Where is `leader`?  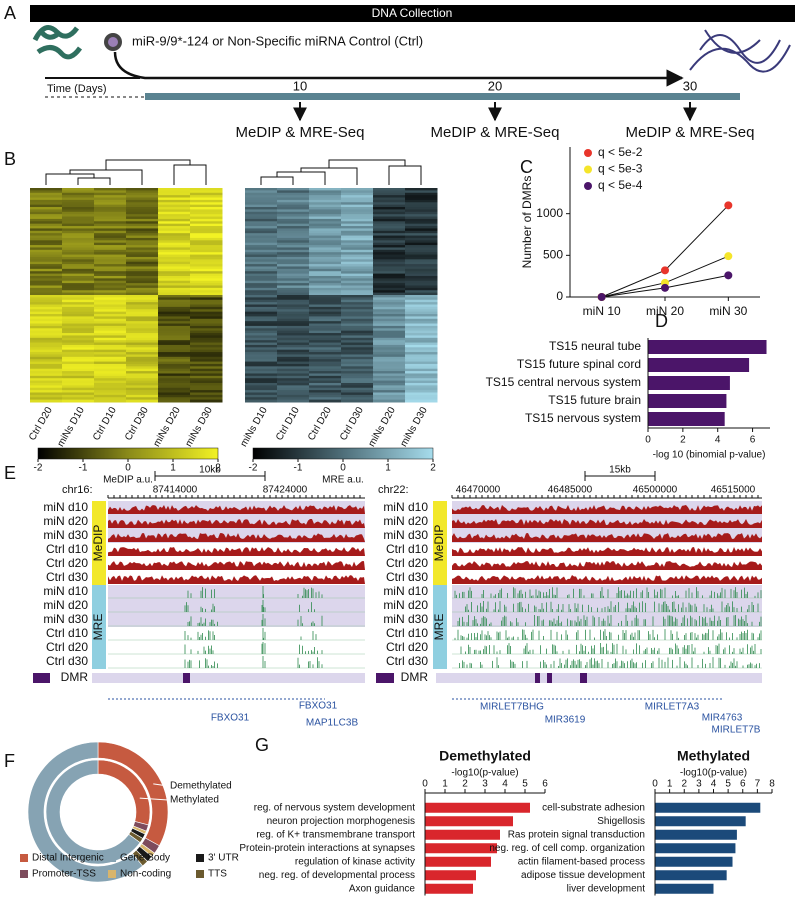
leader is located at coordinates (161, 785).